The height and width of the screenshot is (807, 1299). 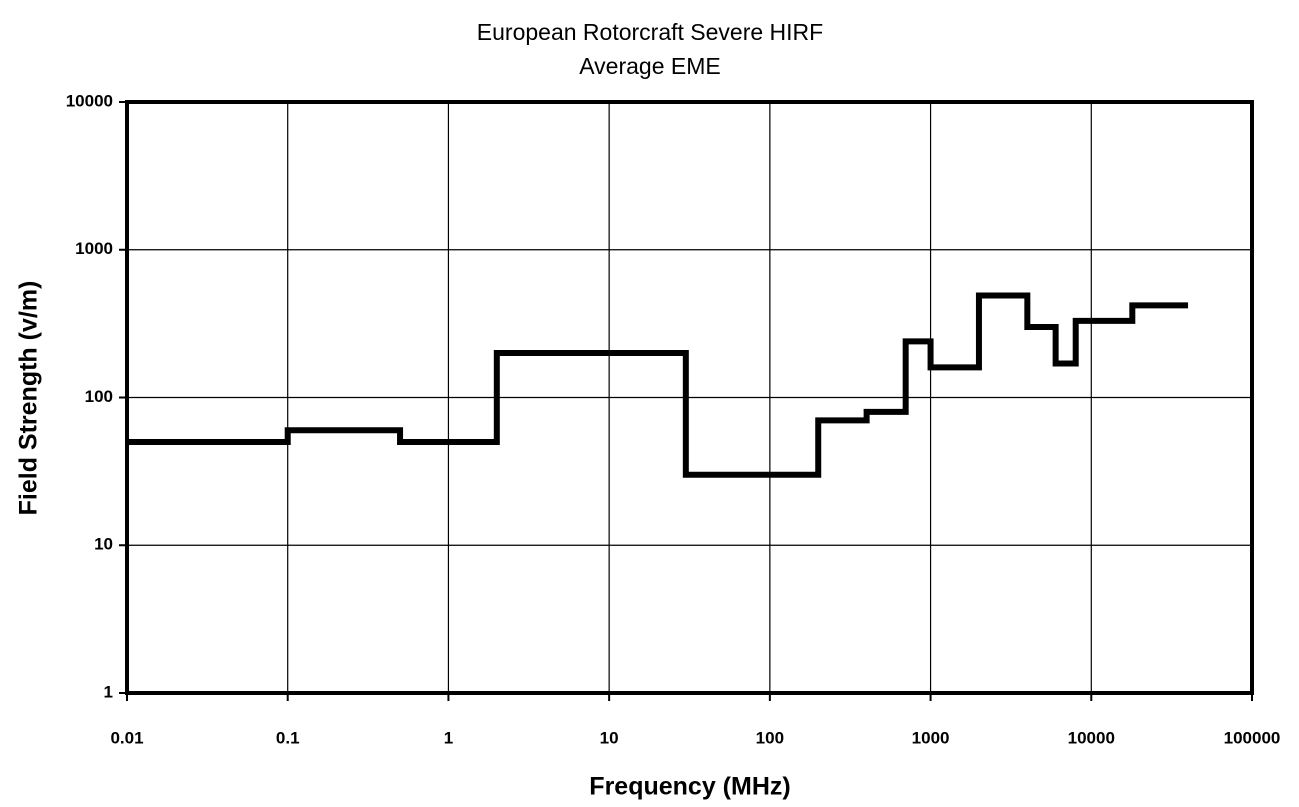 I want to click on x-tick-label: 10, so click(x=609, y=737).